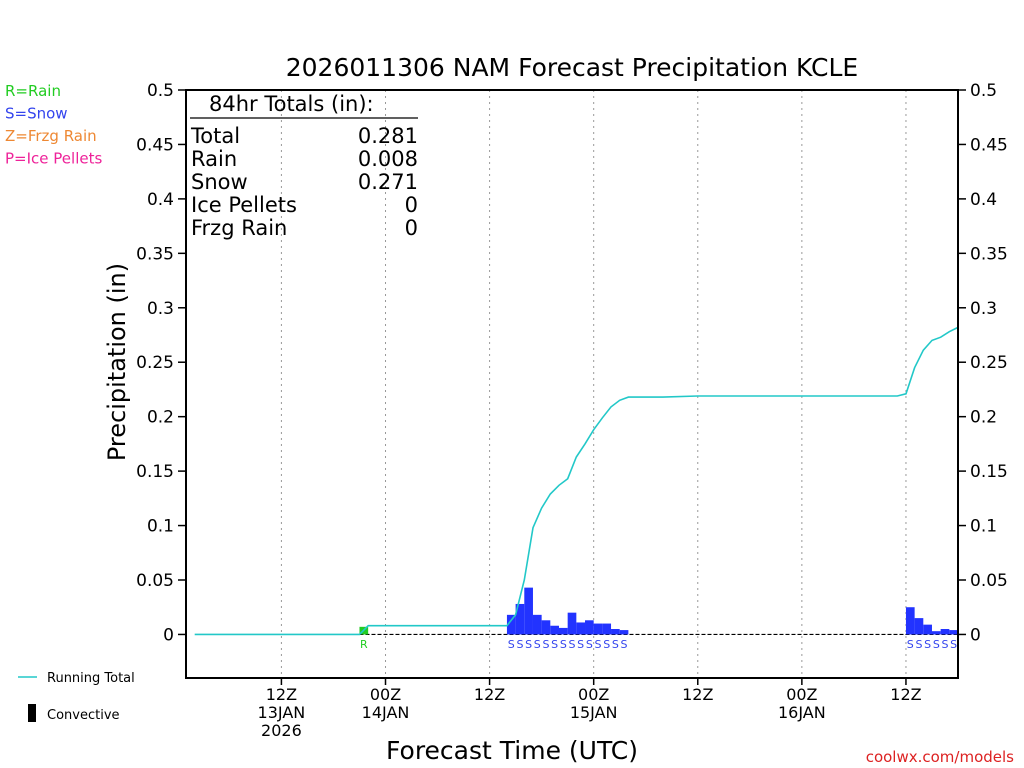 The height and width of the screenshot is (768, 1024). I want to click on y-tick-label: 0.15, so click(155, 472).